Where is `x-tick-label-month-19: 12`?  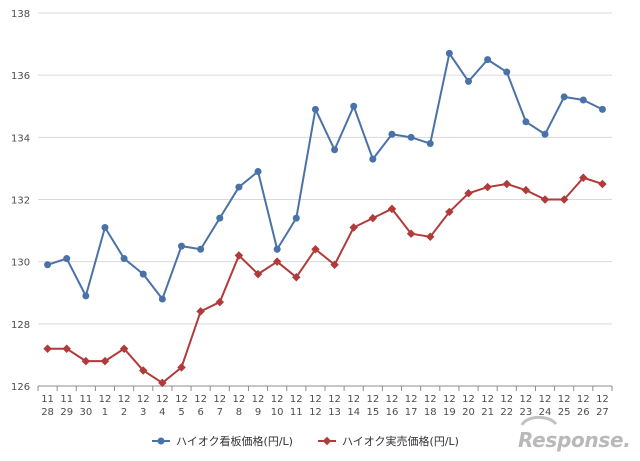
x-tick-label-month-19: 12 is located at coordinates (411, 399).